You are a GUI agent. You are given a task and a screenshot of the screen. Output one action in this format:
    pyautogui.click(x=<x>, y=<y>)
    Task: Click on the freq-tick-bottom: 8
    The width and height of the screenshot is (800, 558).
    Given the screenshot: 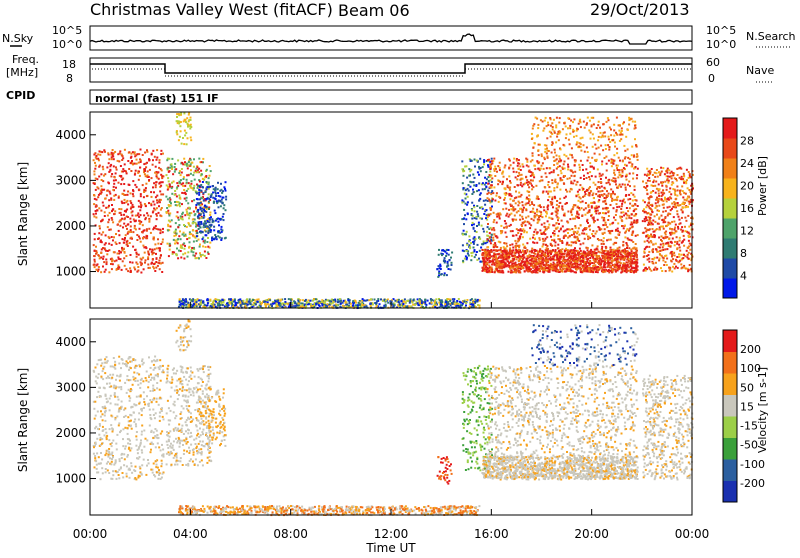 What is the action you would take?
    pyautogui.click(x=69, y=78)
    